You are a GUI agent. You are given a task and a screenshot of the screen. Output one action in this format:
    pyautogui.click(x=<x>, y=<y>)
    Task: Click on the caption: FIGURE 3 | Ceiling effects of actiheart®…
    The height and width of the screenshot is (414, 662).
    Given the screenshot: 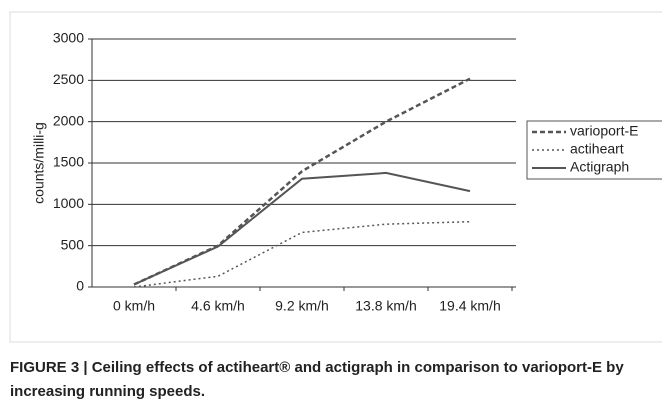 What is the action you would take?
    pyautogui.click(x=317, y=379)
    